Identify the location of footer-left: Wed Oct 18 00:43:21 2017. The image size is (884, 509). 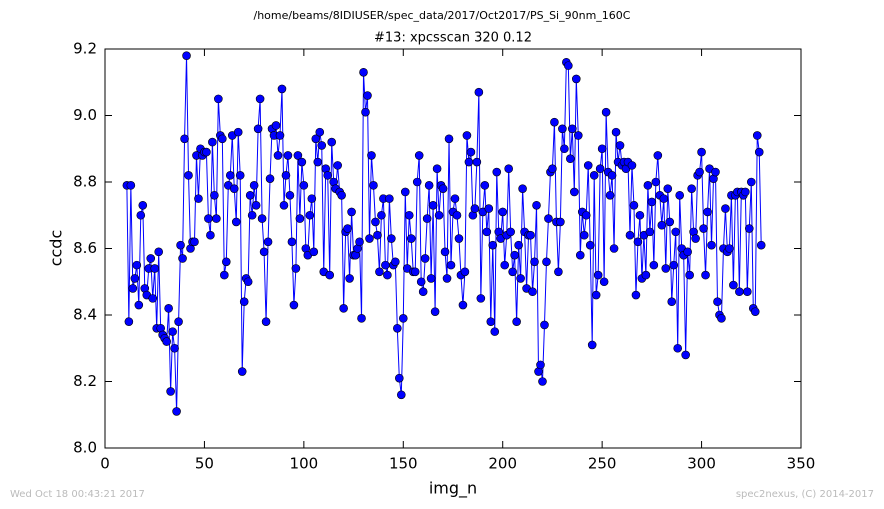
(77, 494).